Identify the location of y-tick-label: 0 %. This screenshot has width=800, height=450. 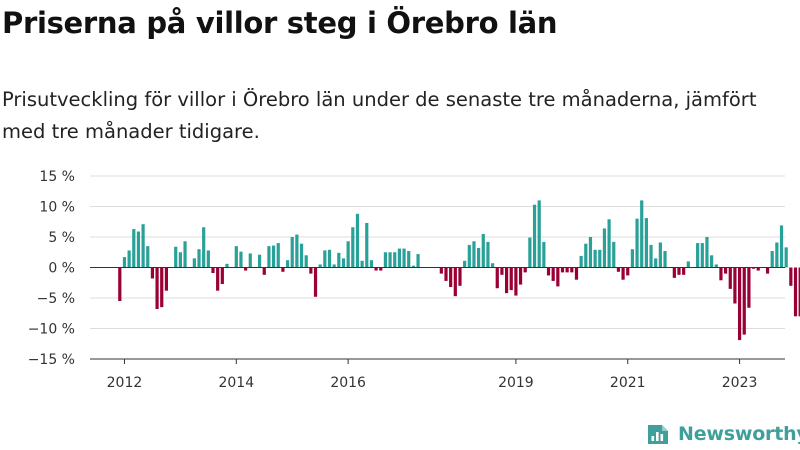
(61, 269).